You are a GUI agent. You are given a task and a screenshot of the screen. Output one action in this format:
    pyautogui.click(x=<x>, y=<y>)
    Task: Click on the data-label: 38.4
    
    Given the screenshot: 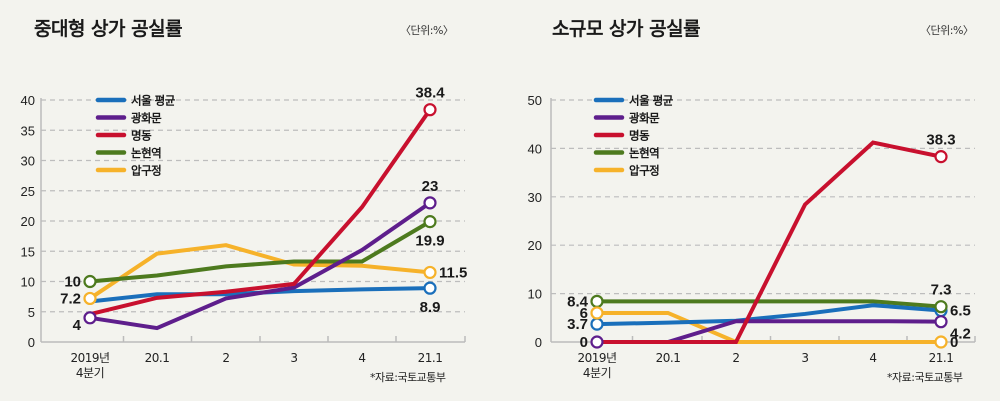 What is the action you would take?
    pyautogui.click(x=430, y=93)
    